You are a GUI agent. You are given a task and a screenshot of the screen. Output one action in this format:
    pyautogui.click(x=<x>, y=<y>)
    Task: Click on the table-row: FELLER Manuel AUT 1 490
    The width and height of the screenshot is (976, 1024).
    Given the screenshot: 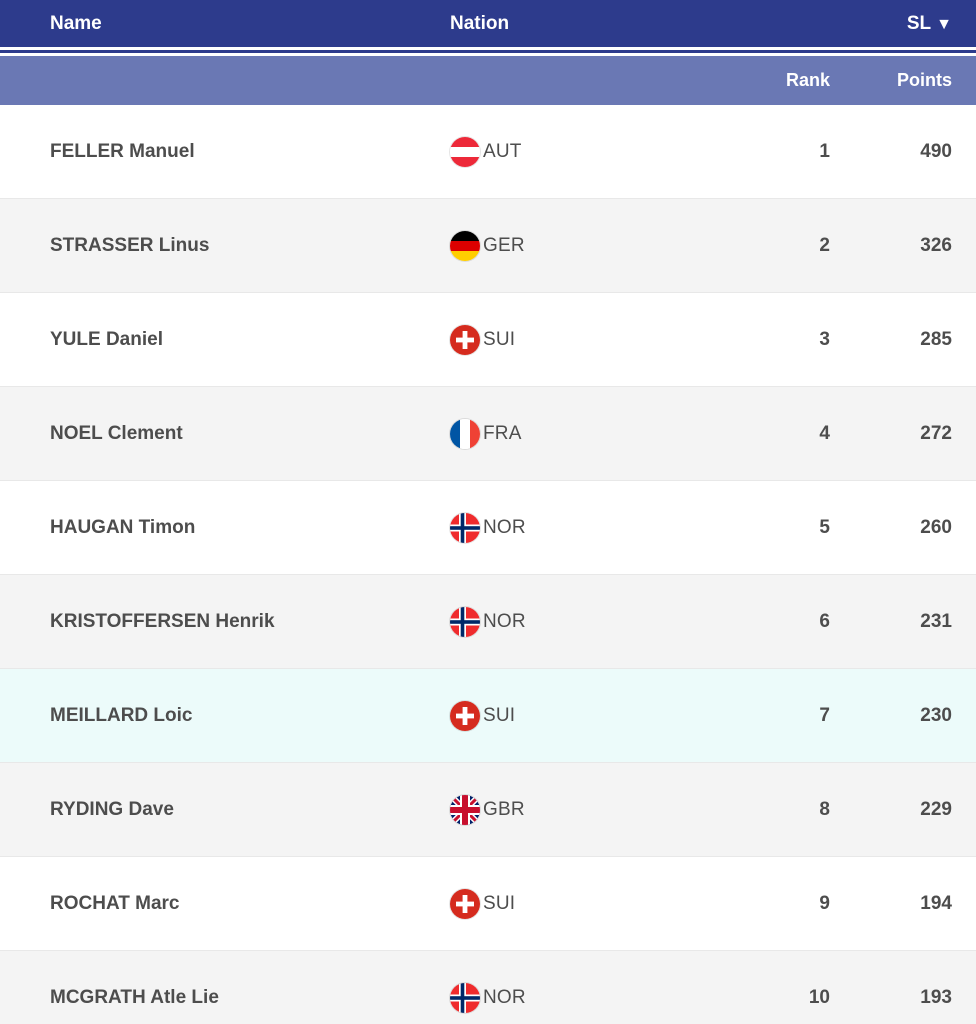 What is the action you would take?
    pyautogui.click(x=488, y=152)
    